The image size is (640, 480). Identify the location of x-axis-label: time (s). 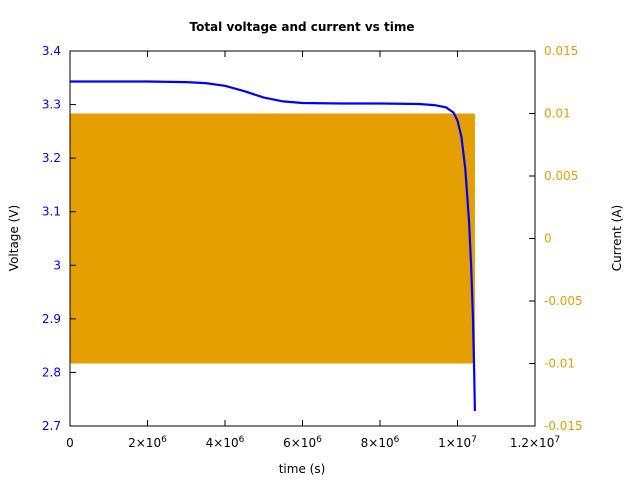
(302, 469).